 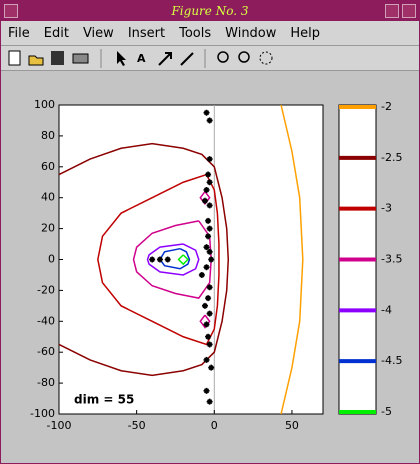 What do you see at coordinates (11, 11) in the screenshot?
I see `window-menu-button` at bounding box center [11, 11].